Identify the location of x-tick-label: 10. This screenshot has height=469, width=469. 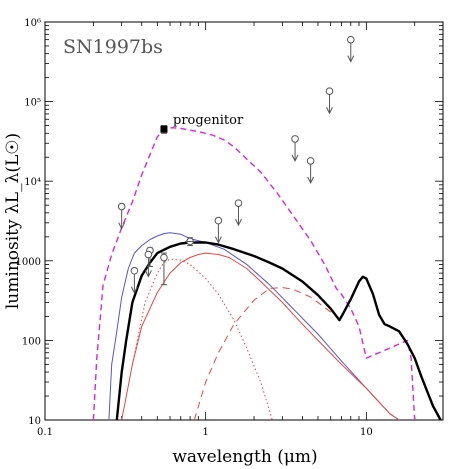
(366, 432).